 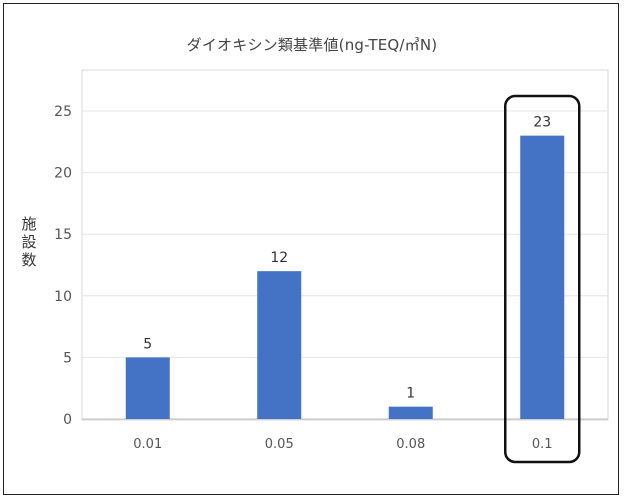 What do you see at coordinates (147, 344) in the screenshot?
I see `data-label: 5` at bounding box center [147, 344].